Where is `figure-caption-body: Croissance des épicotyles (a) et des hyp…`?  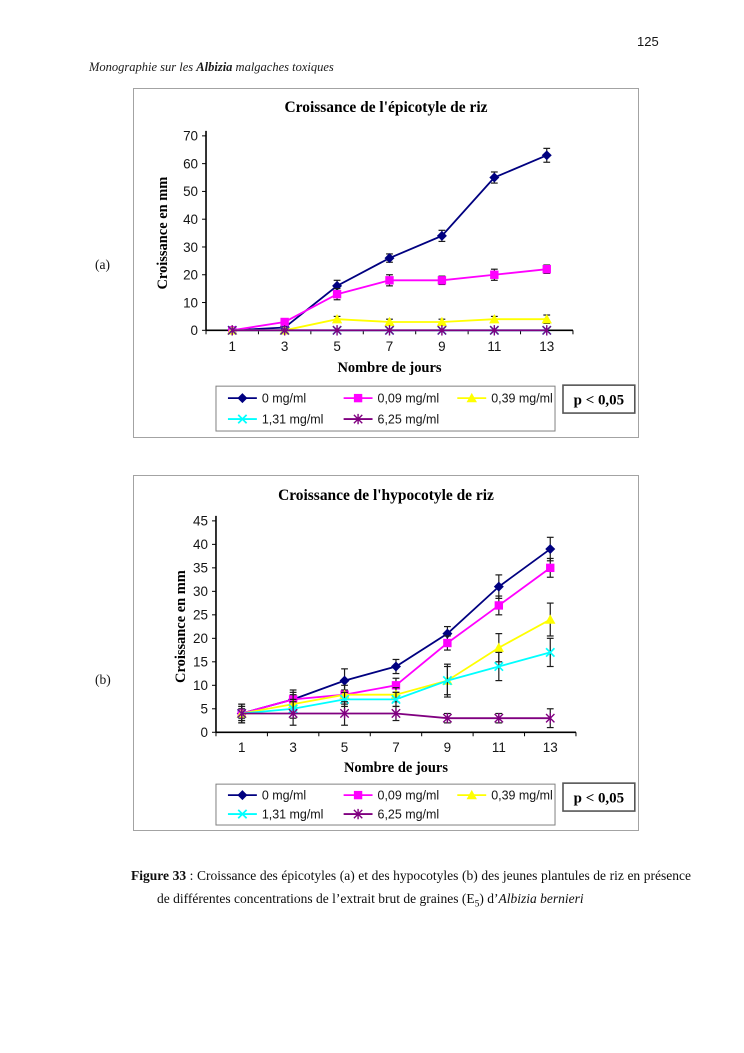
figure-caption-body: Croissance des épicotyles (a) et des hyp… is located at coordinates (424, 887).